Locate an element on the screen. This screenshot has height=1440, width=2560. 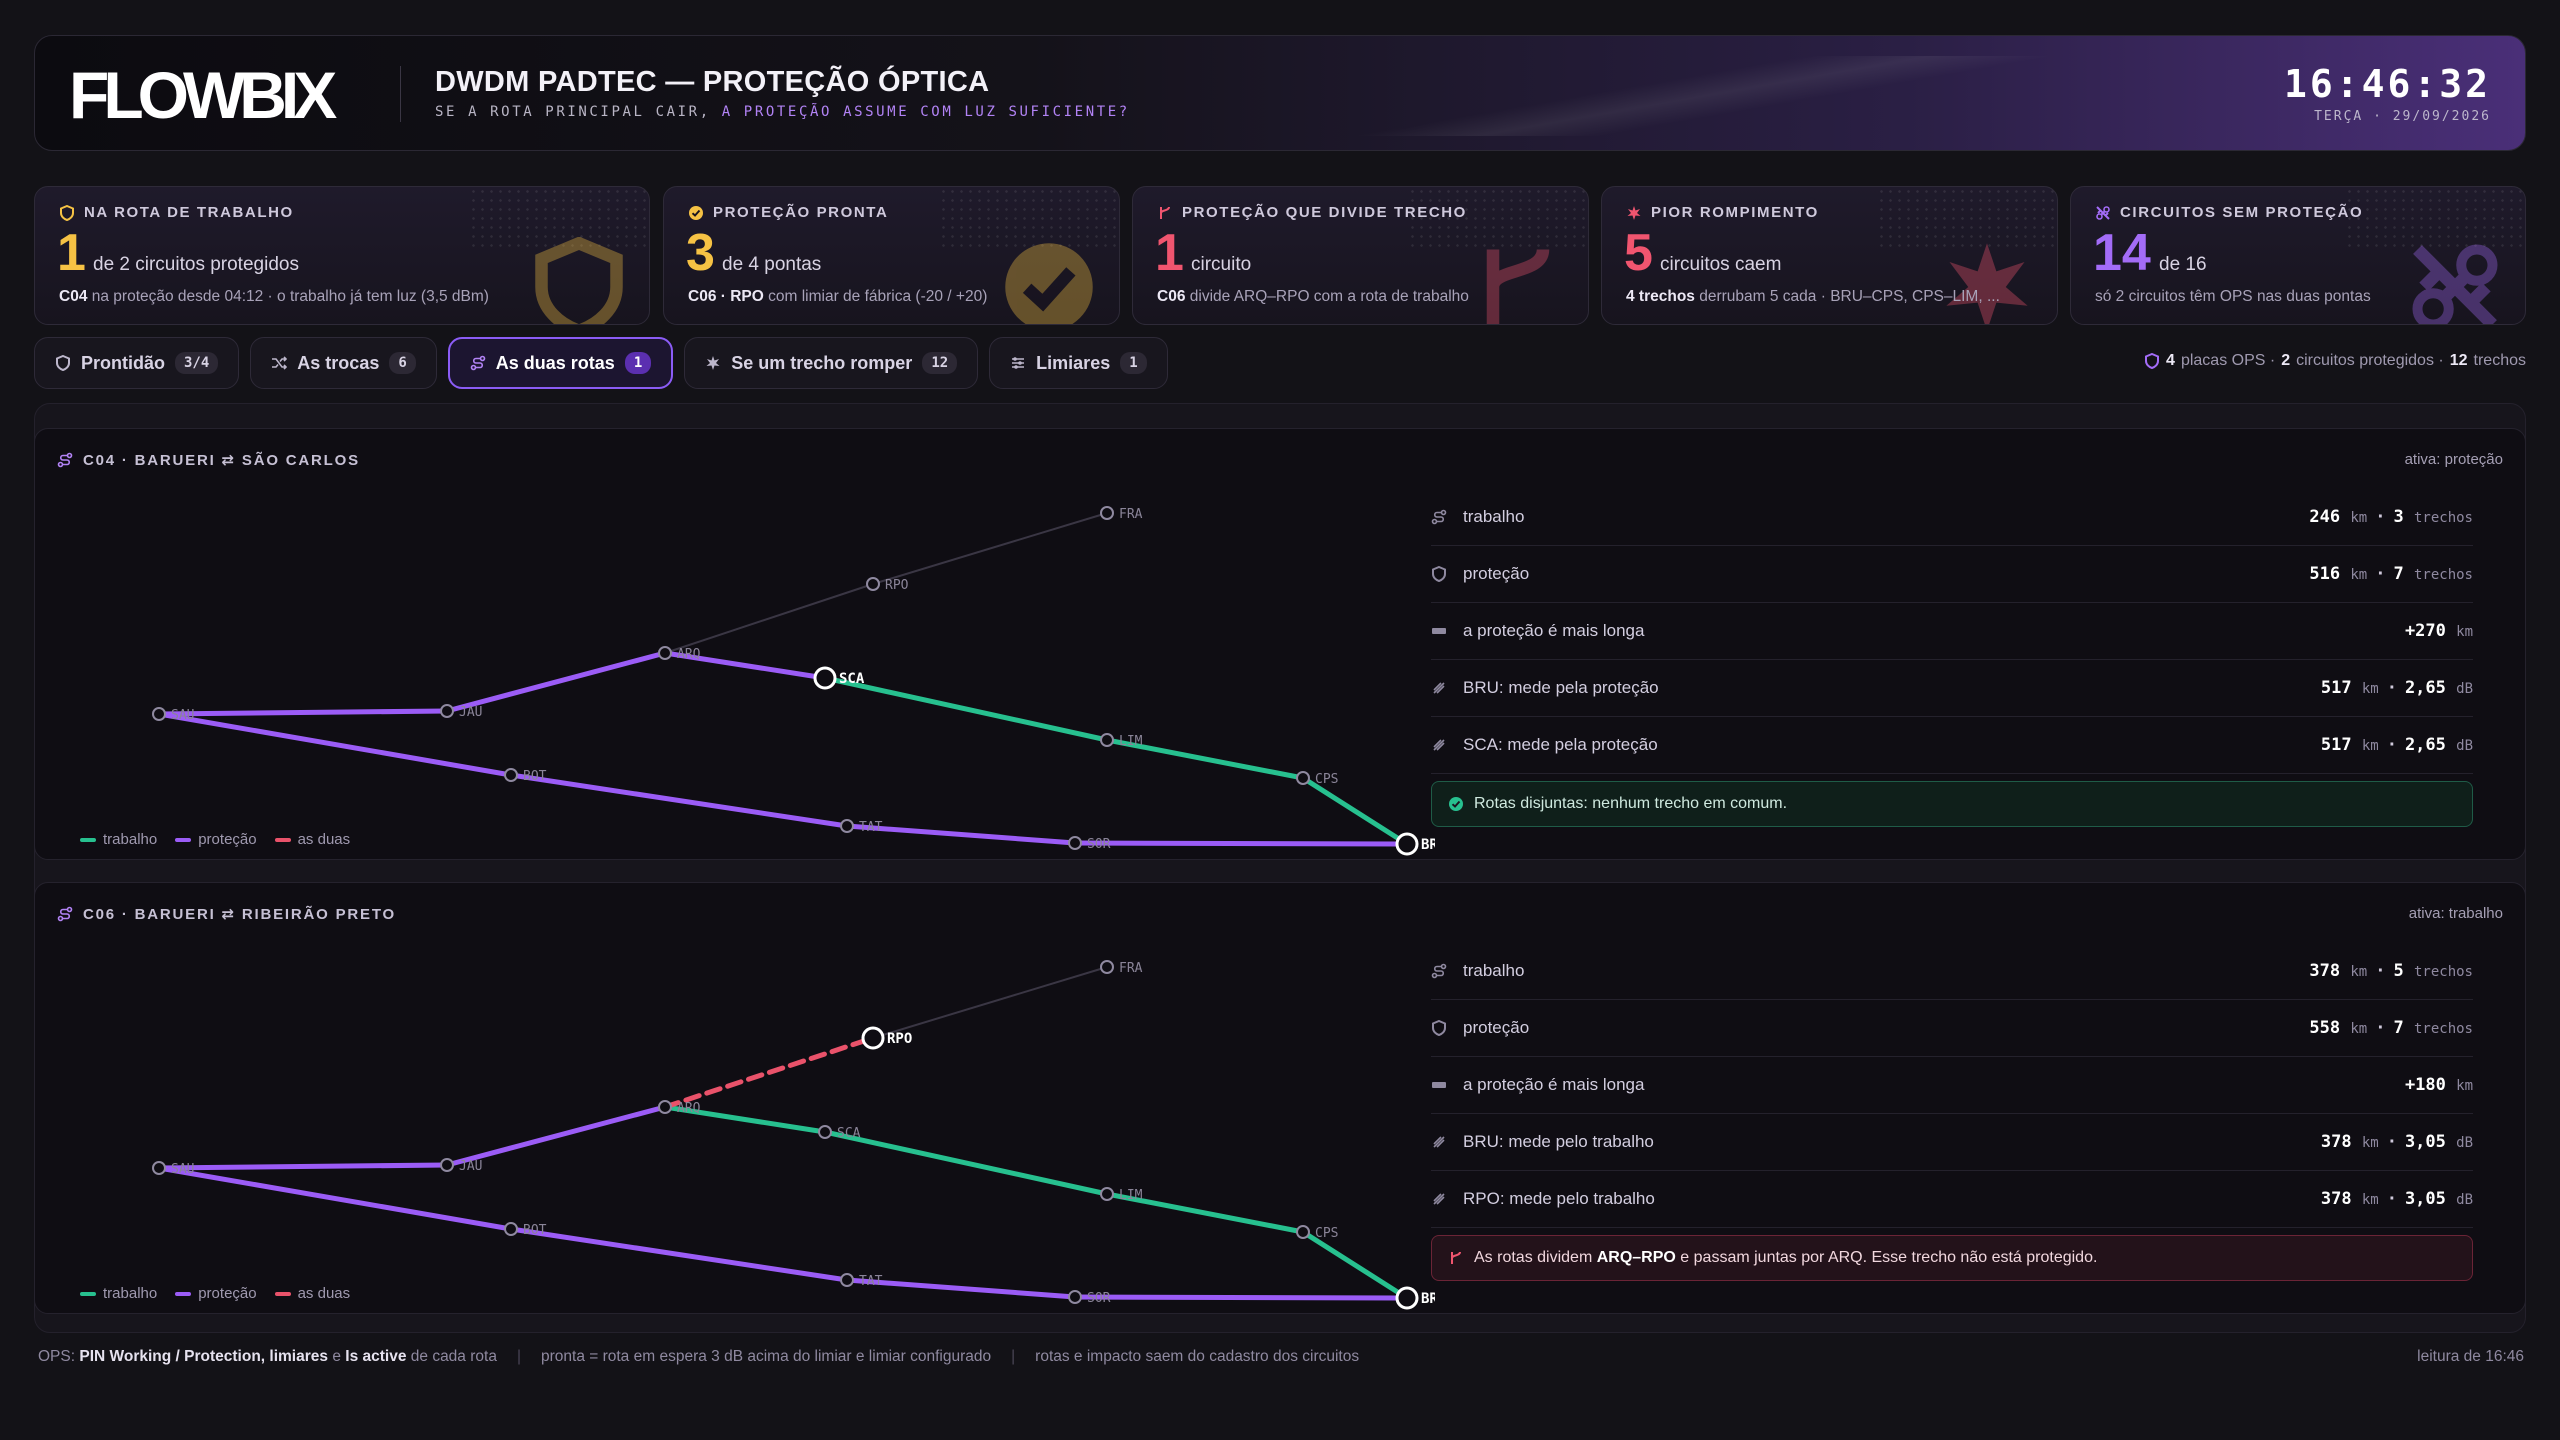
tab-count: 12 is located at coordinates (940, 363).